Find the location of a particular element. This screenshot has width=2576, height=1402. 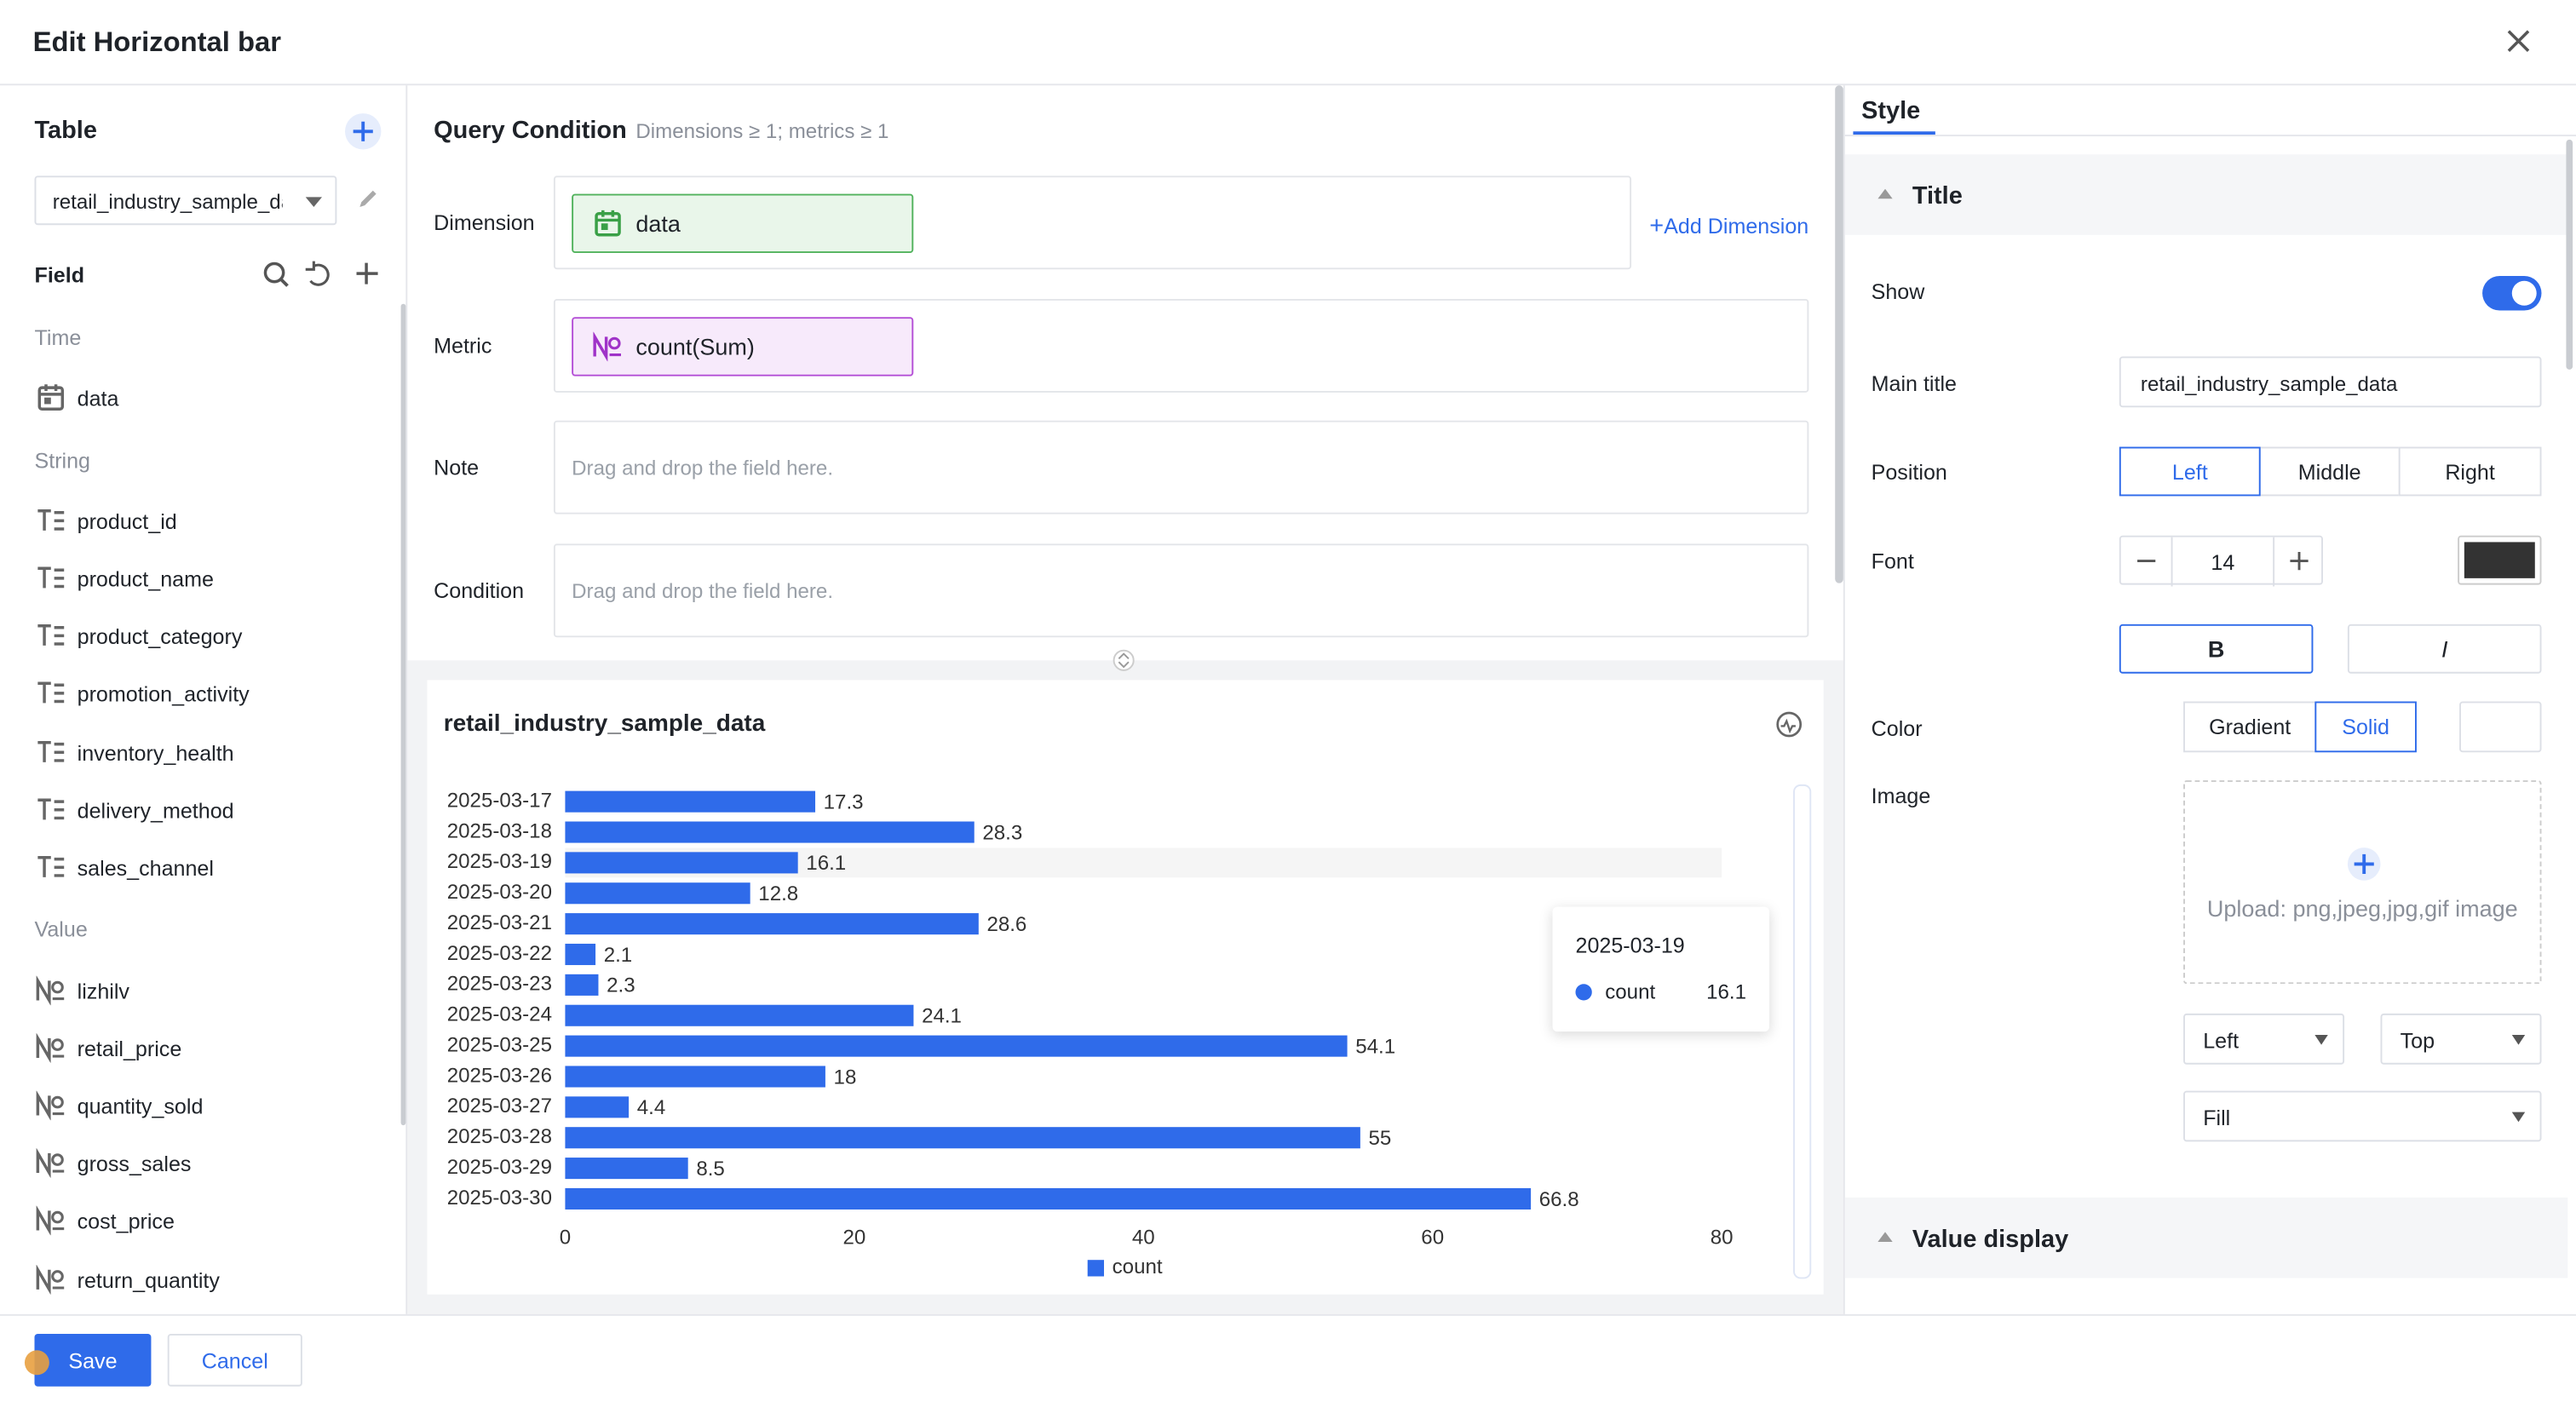

field-item: product_id is located at coordinates (127, 521).